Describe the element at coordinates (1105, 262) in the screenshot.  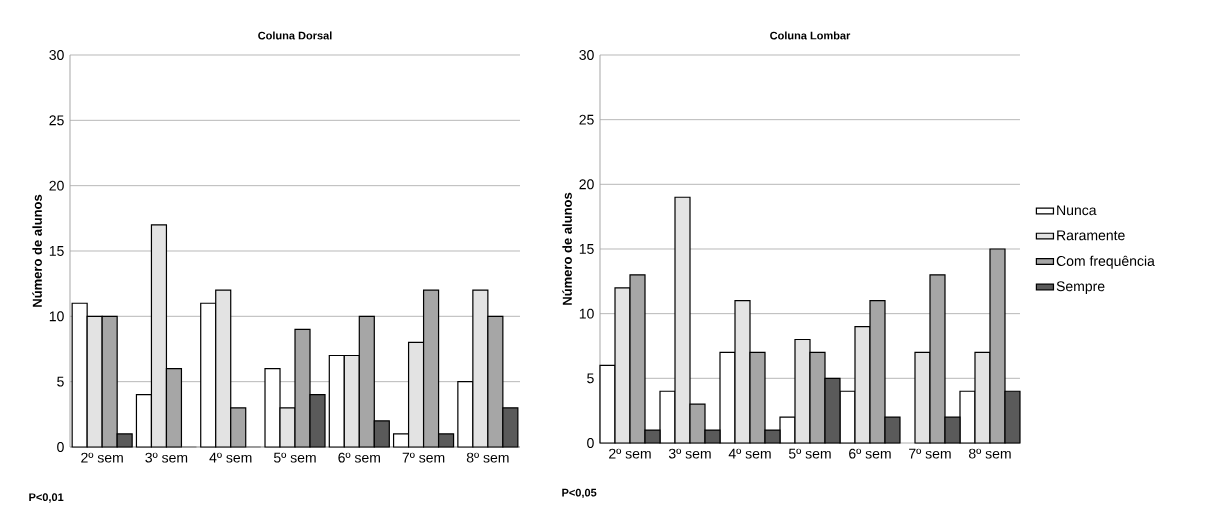
I see `legend-label: Com frequência` at that location.